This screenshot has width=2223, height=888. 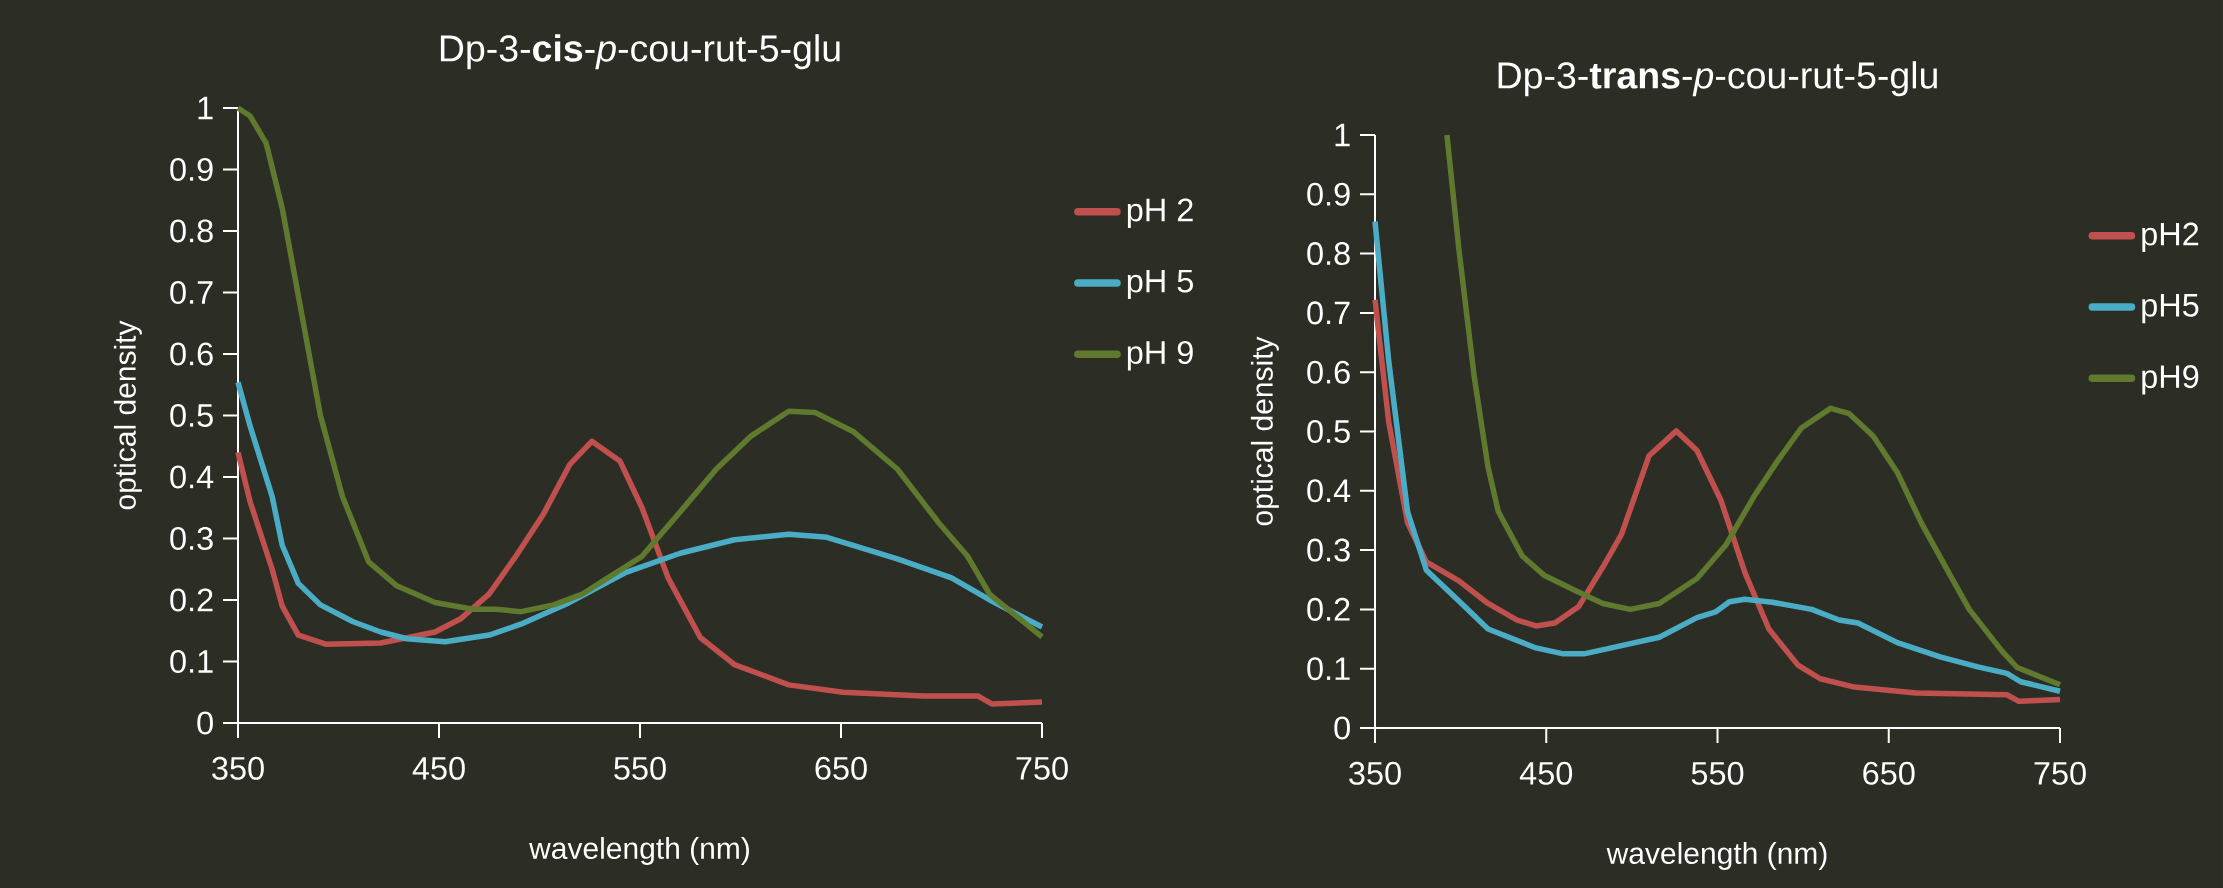 What do you see at coordinates (1160, 284) in the screenshot?
I see `legend-label: pH 5` at bounding box center [1160, 284].